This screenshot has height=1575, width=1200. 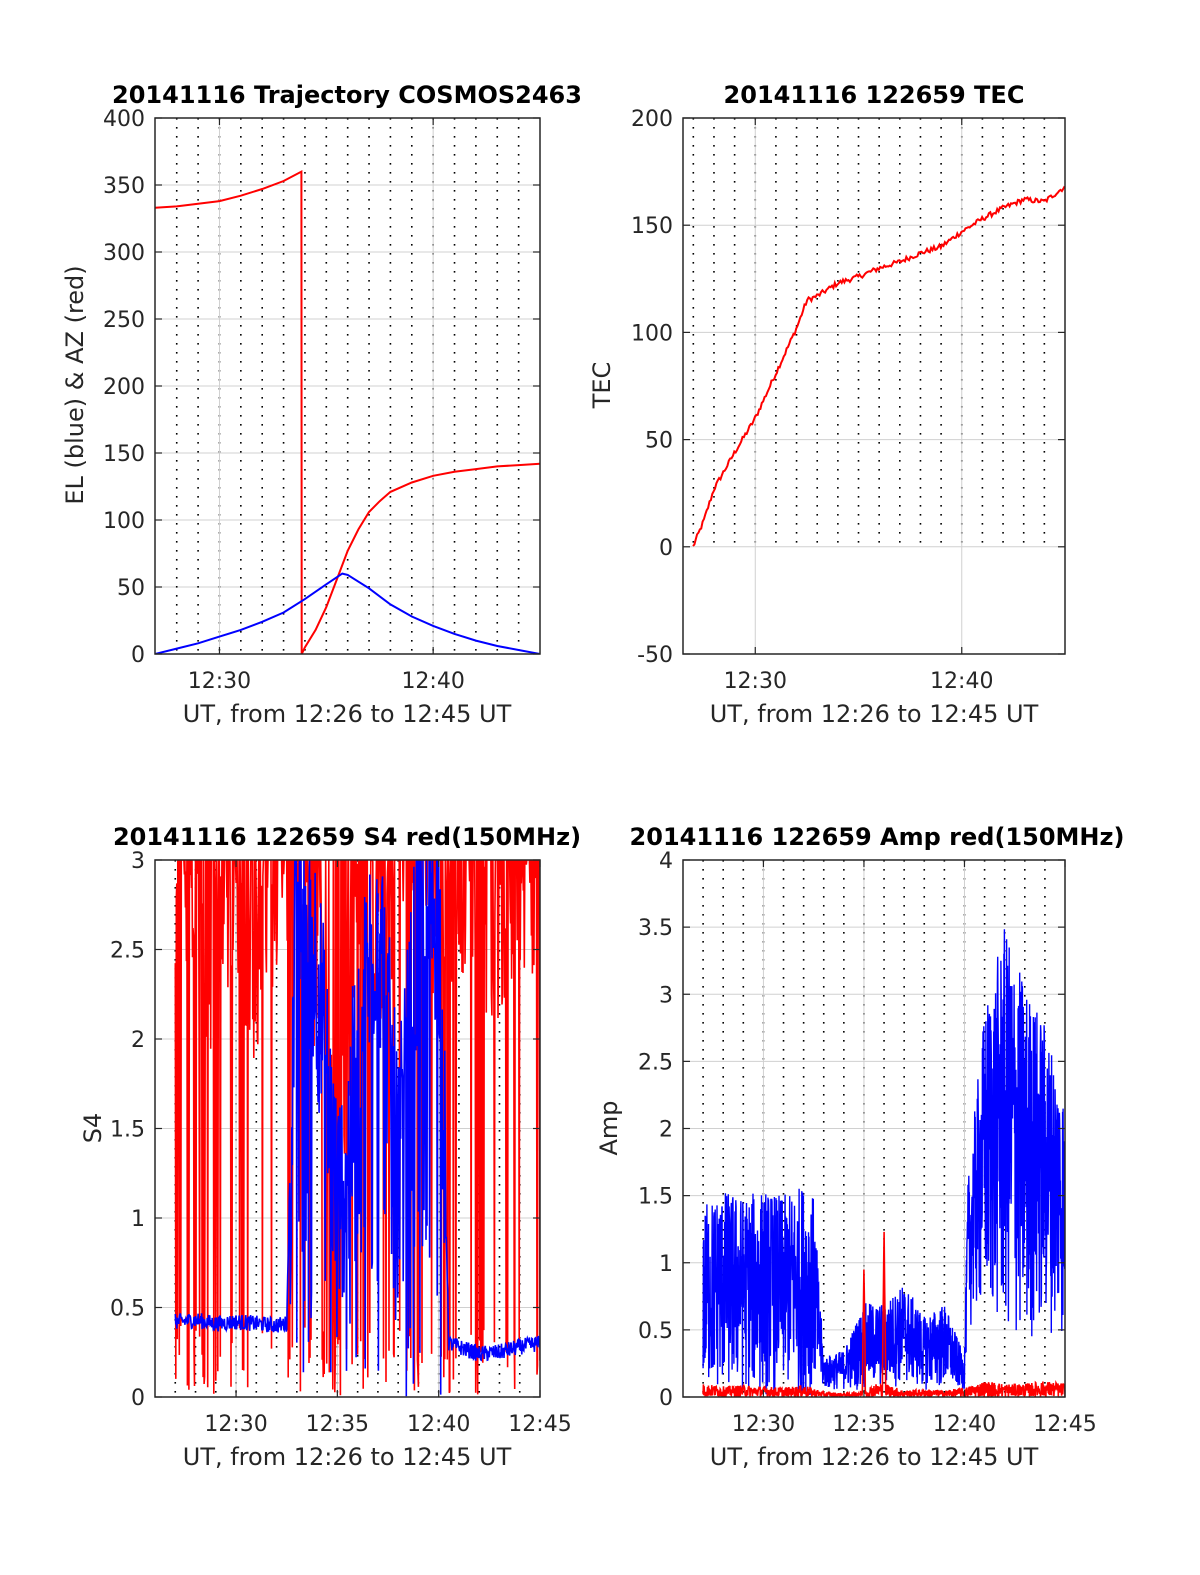 I want to click on amp-series-blue, so click(x=883, y=1162).